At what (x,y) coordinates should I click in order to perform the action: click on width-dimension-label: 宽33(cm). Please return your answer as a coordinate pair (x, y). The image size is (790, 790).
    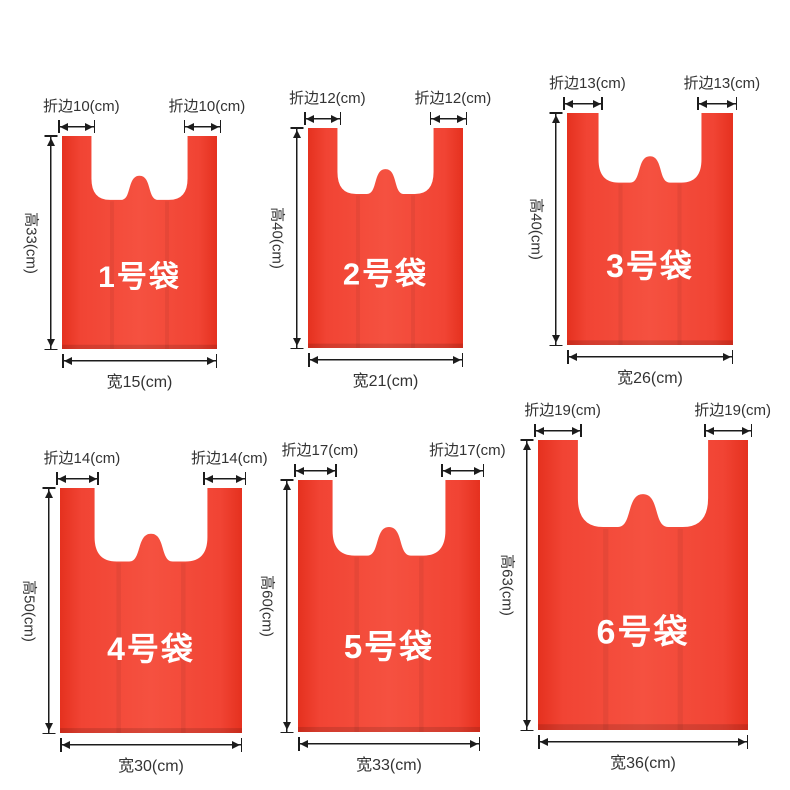
    Looking at the image, I should click on (389, 765).